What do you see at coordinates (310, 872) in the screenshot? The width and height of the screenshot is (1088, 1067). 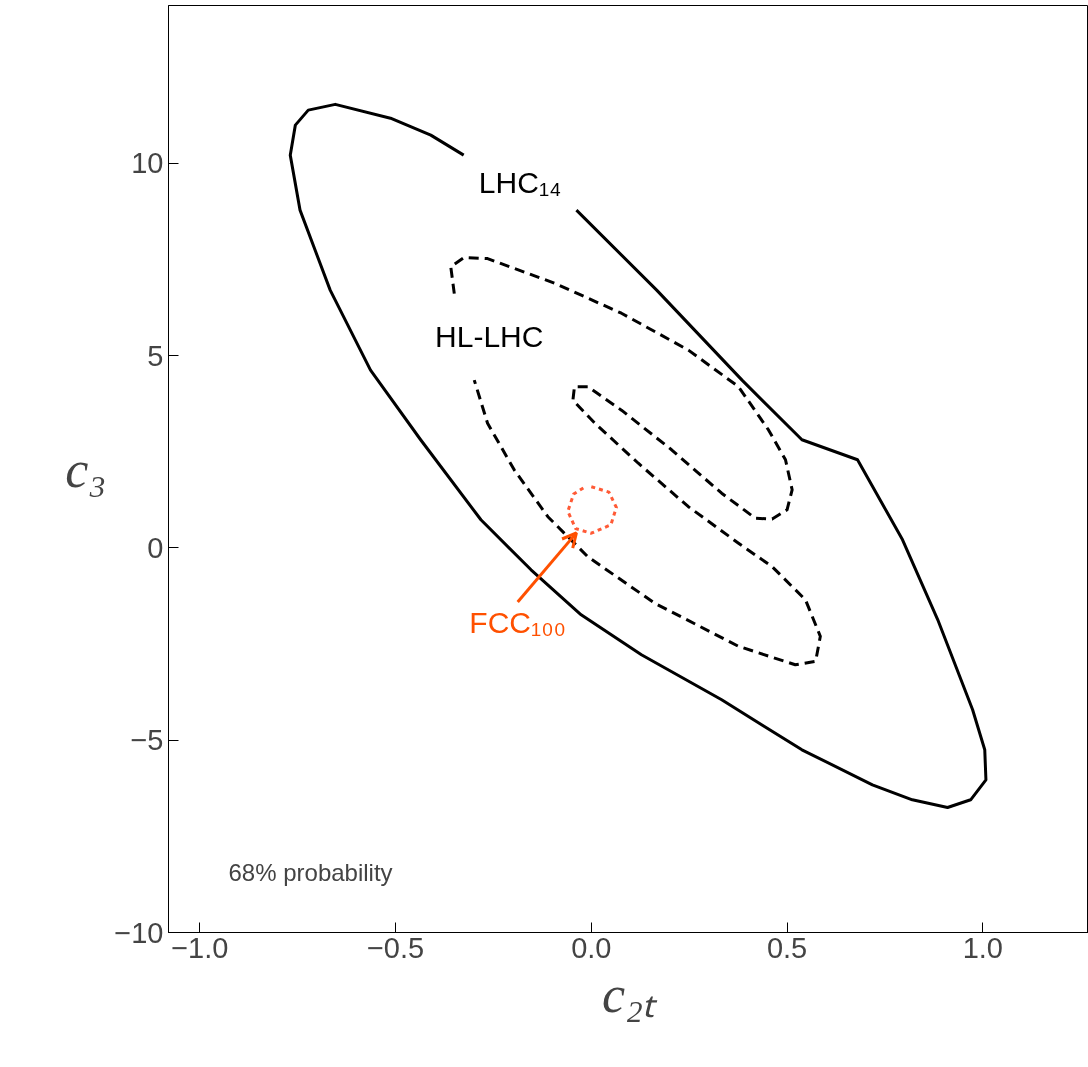 I see `annotation: 68% probability` at bounding box center [310, 872].